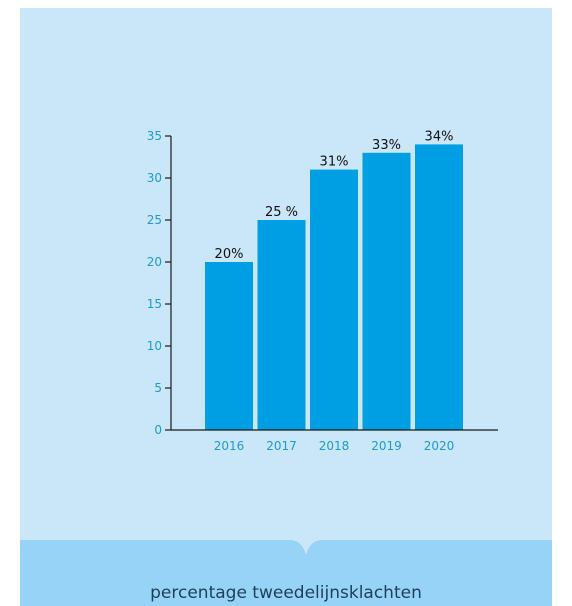 The width and height of the screenshot is (572, 606). I want to click on caption-band, so click(286, 573).